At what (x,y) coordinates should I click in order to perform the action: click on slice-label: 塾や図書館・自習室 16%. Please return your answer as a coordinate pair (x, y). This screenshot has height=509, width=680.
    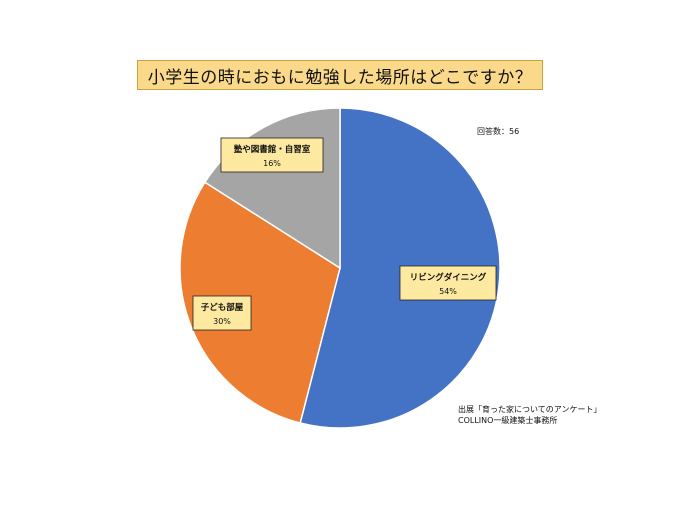
    Looking at the image, I should click on (272, 155).